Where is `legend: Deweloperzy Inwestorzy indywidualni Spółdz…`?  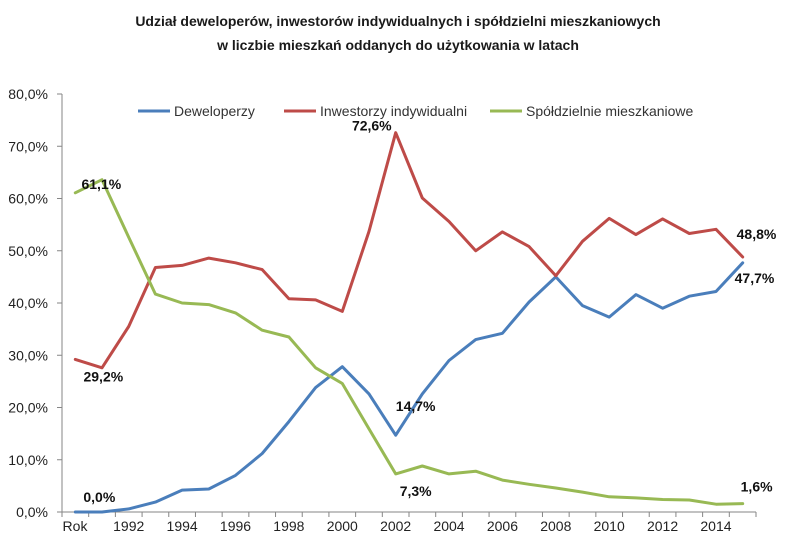 legend: Deweloperzy Inwestorzy indywidualni Spółdz… is located at coordinates (416, 111).